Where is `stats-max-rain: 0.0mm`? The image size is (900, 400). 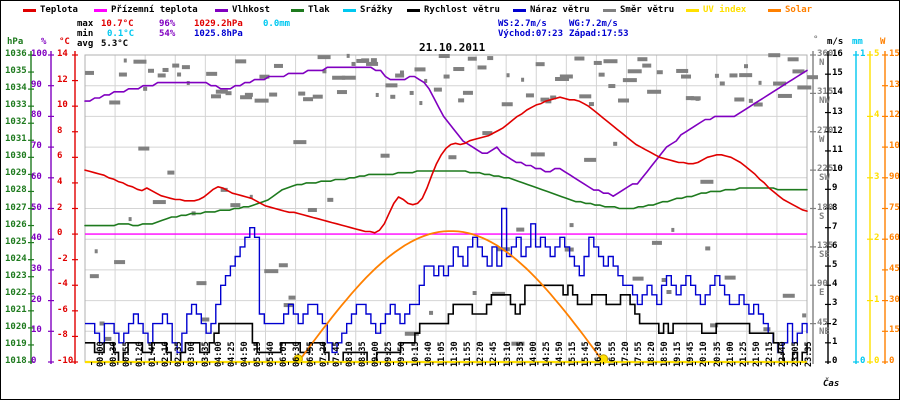
stats-max-rain: 0.0mm is located at coordinates (277, 24).